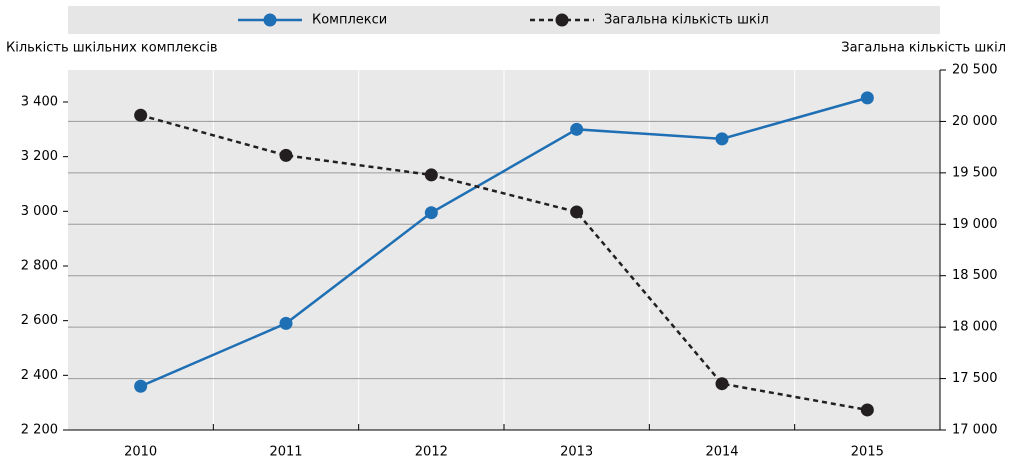 The width and height of the screenshot is (1012, 467). What do you see at coordinates (686, 20) in the screenshot?
I see `legend-label: Загальна кількість шкіл` at bounding box center [686, 20].